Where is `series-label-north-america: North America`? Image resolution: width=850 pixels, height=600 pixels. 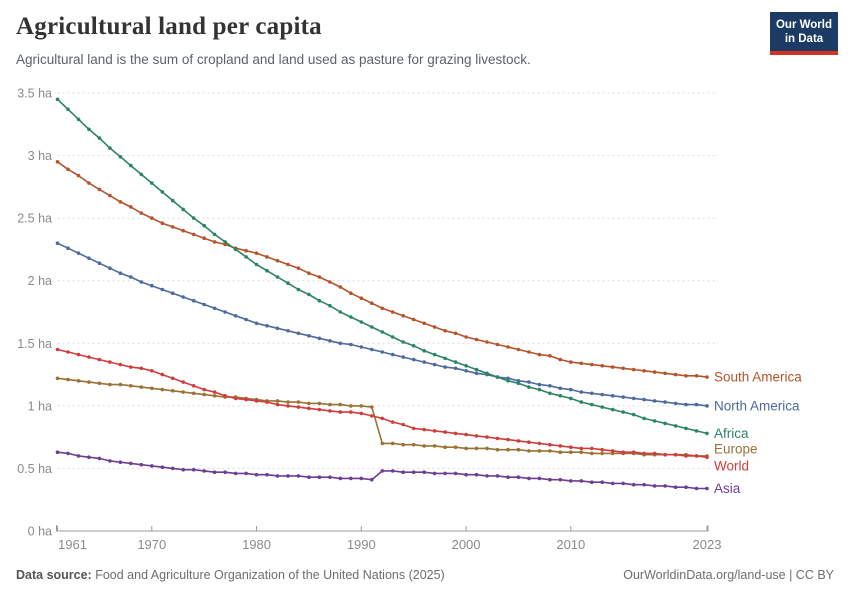
series-label-north-america: North America is located at coordinates (757, 405).